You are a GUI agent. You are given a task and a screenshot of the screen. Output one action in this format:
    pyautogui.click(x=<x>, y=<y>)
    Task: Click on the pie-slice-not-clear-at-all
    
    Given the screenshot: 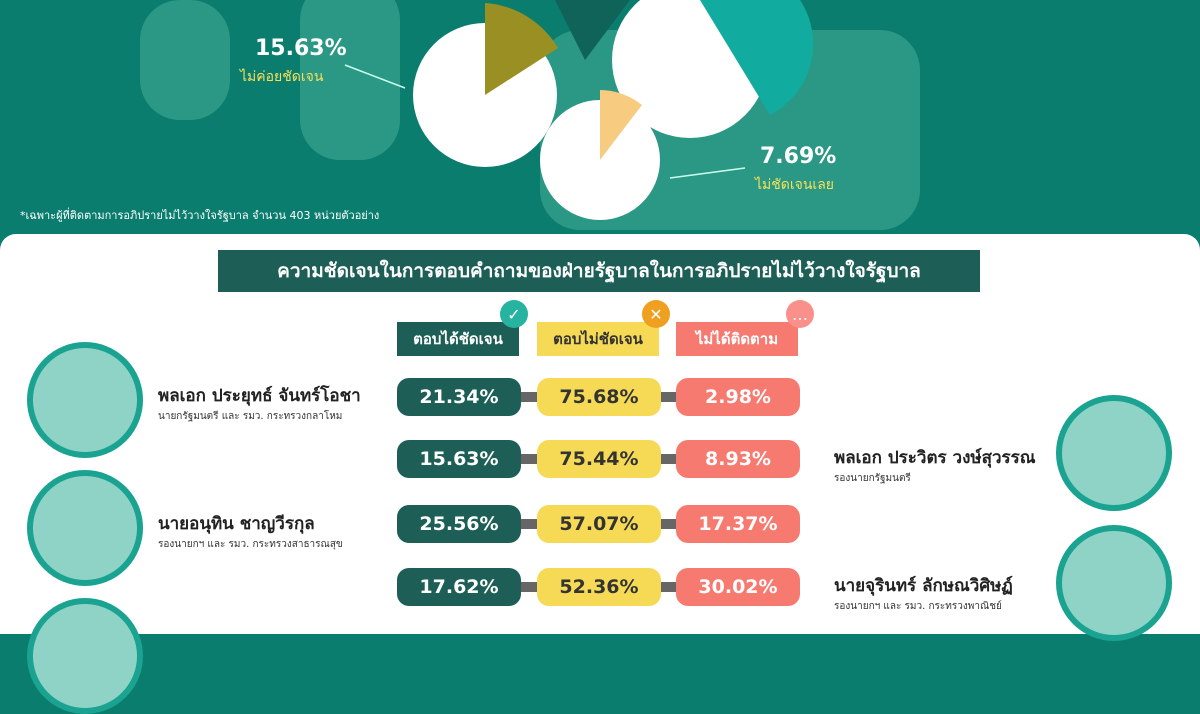 What is the action you would take?
    pyautogui.click(x=621, y=125)
    